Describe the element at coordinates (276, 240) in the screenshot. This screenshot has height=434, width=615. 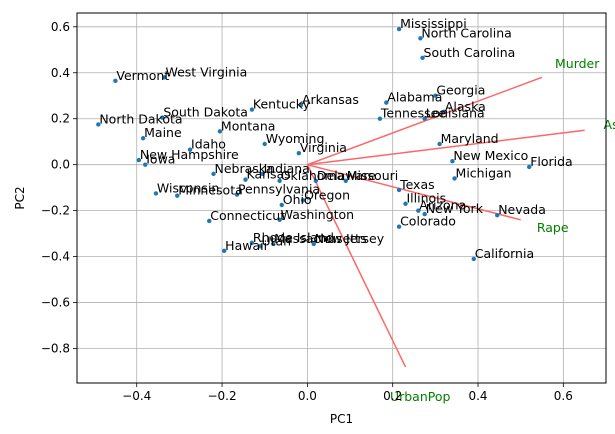
I see `point-label: Utah` at that location.